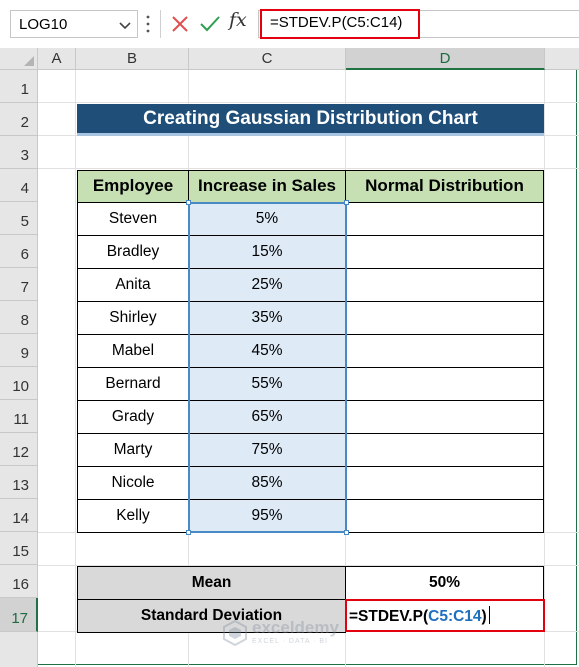  Describe the element at coordinates (19, 251) in the screenshot. I see `row-header-6: 6` at that location.